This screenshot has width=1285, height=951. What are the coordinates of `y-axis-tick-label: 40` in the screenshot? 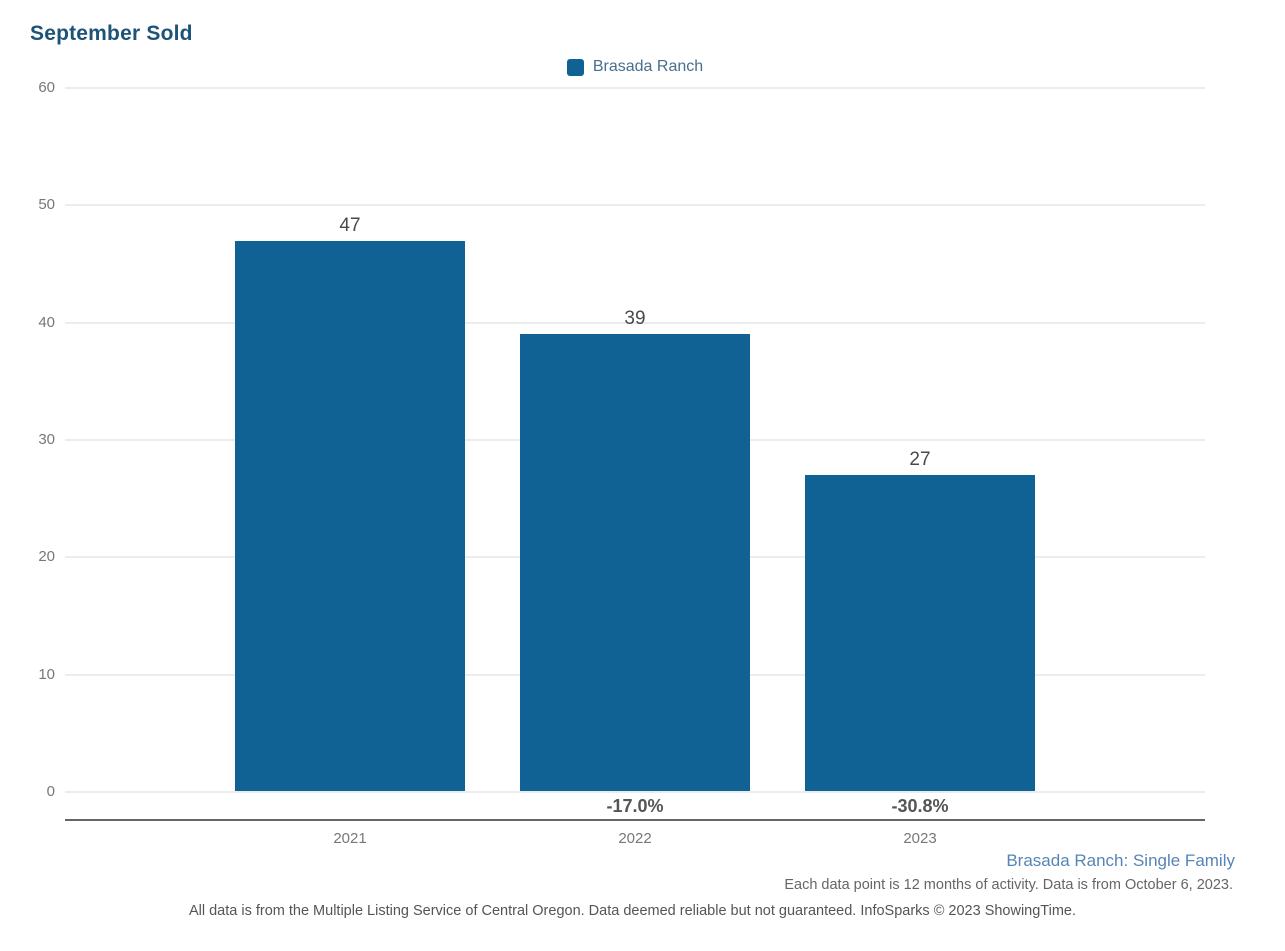 It's located at (46, 322).